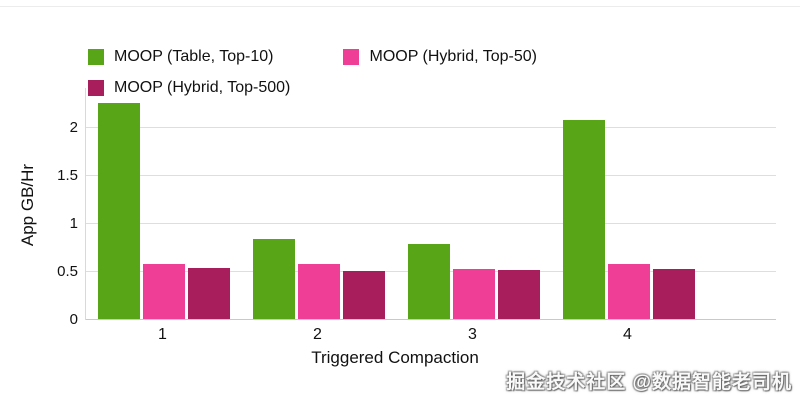 The height and width of the screenshot is (400, 800). I want to click on x-axis-ticks: 1 2 3 4, so click(395, 335).